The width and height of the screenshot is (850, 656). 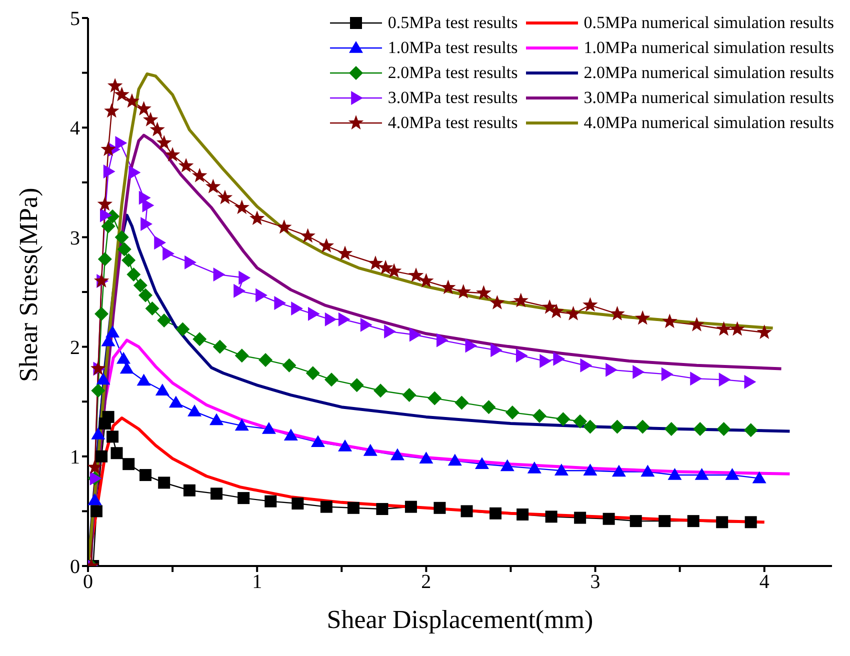 I want to click on y-tick-label: 0, so click(x=75, y=567).